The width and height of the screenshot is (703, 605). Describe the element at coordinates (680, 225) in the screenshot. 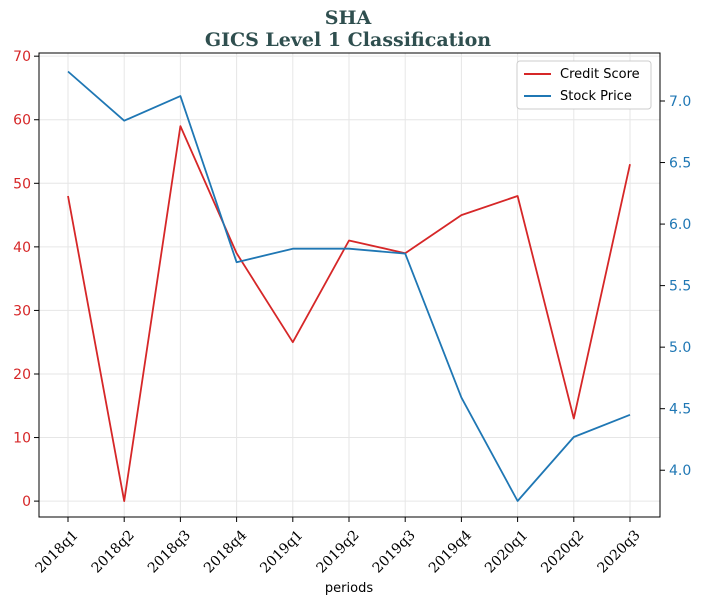

I see `right-tick-label: 6.0` at that location.